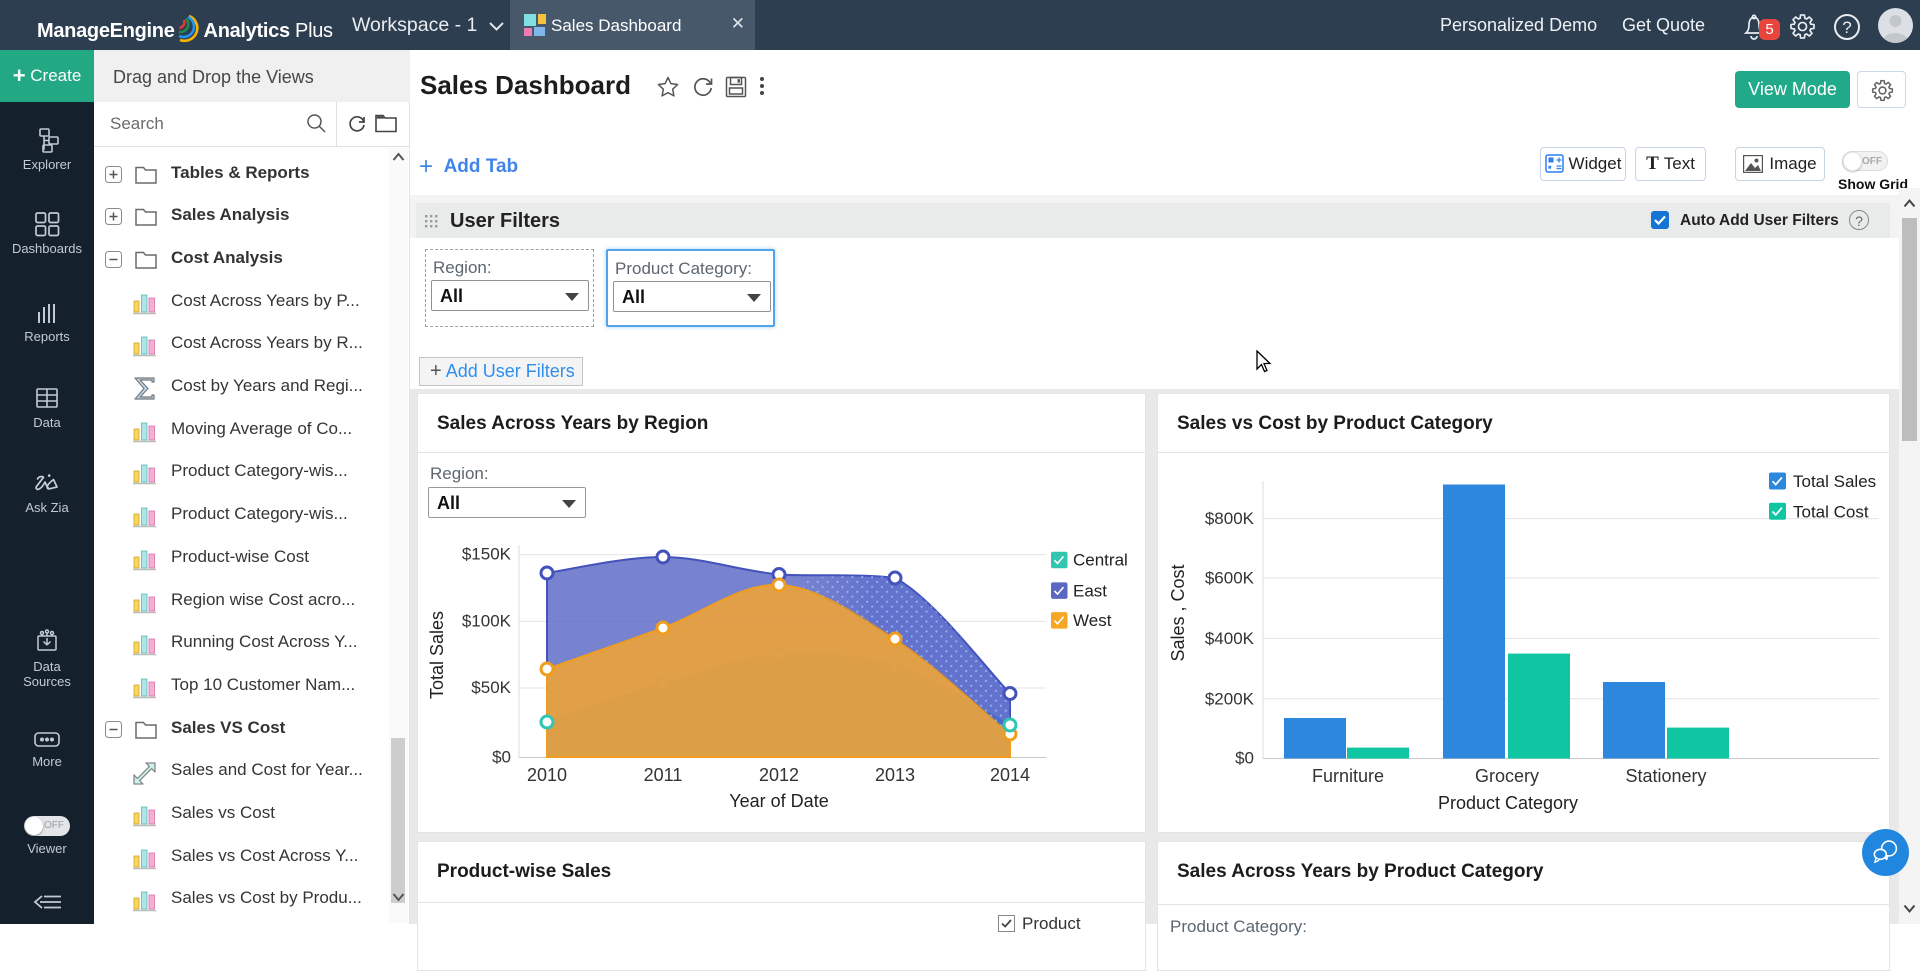 This screenshot has width=1920, height=971. Describe the element at coordinates (547, 775) in the screenshot. I see `svg-text: 2010` at that location.